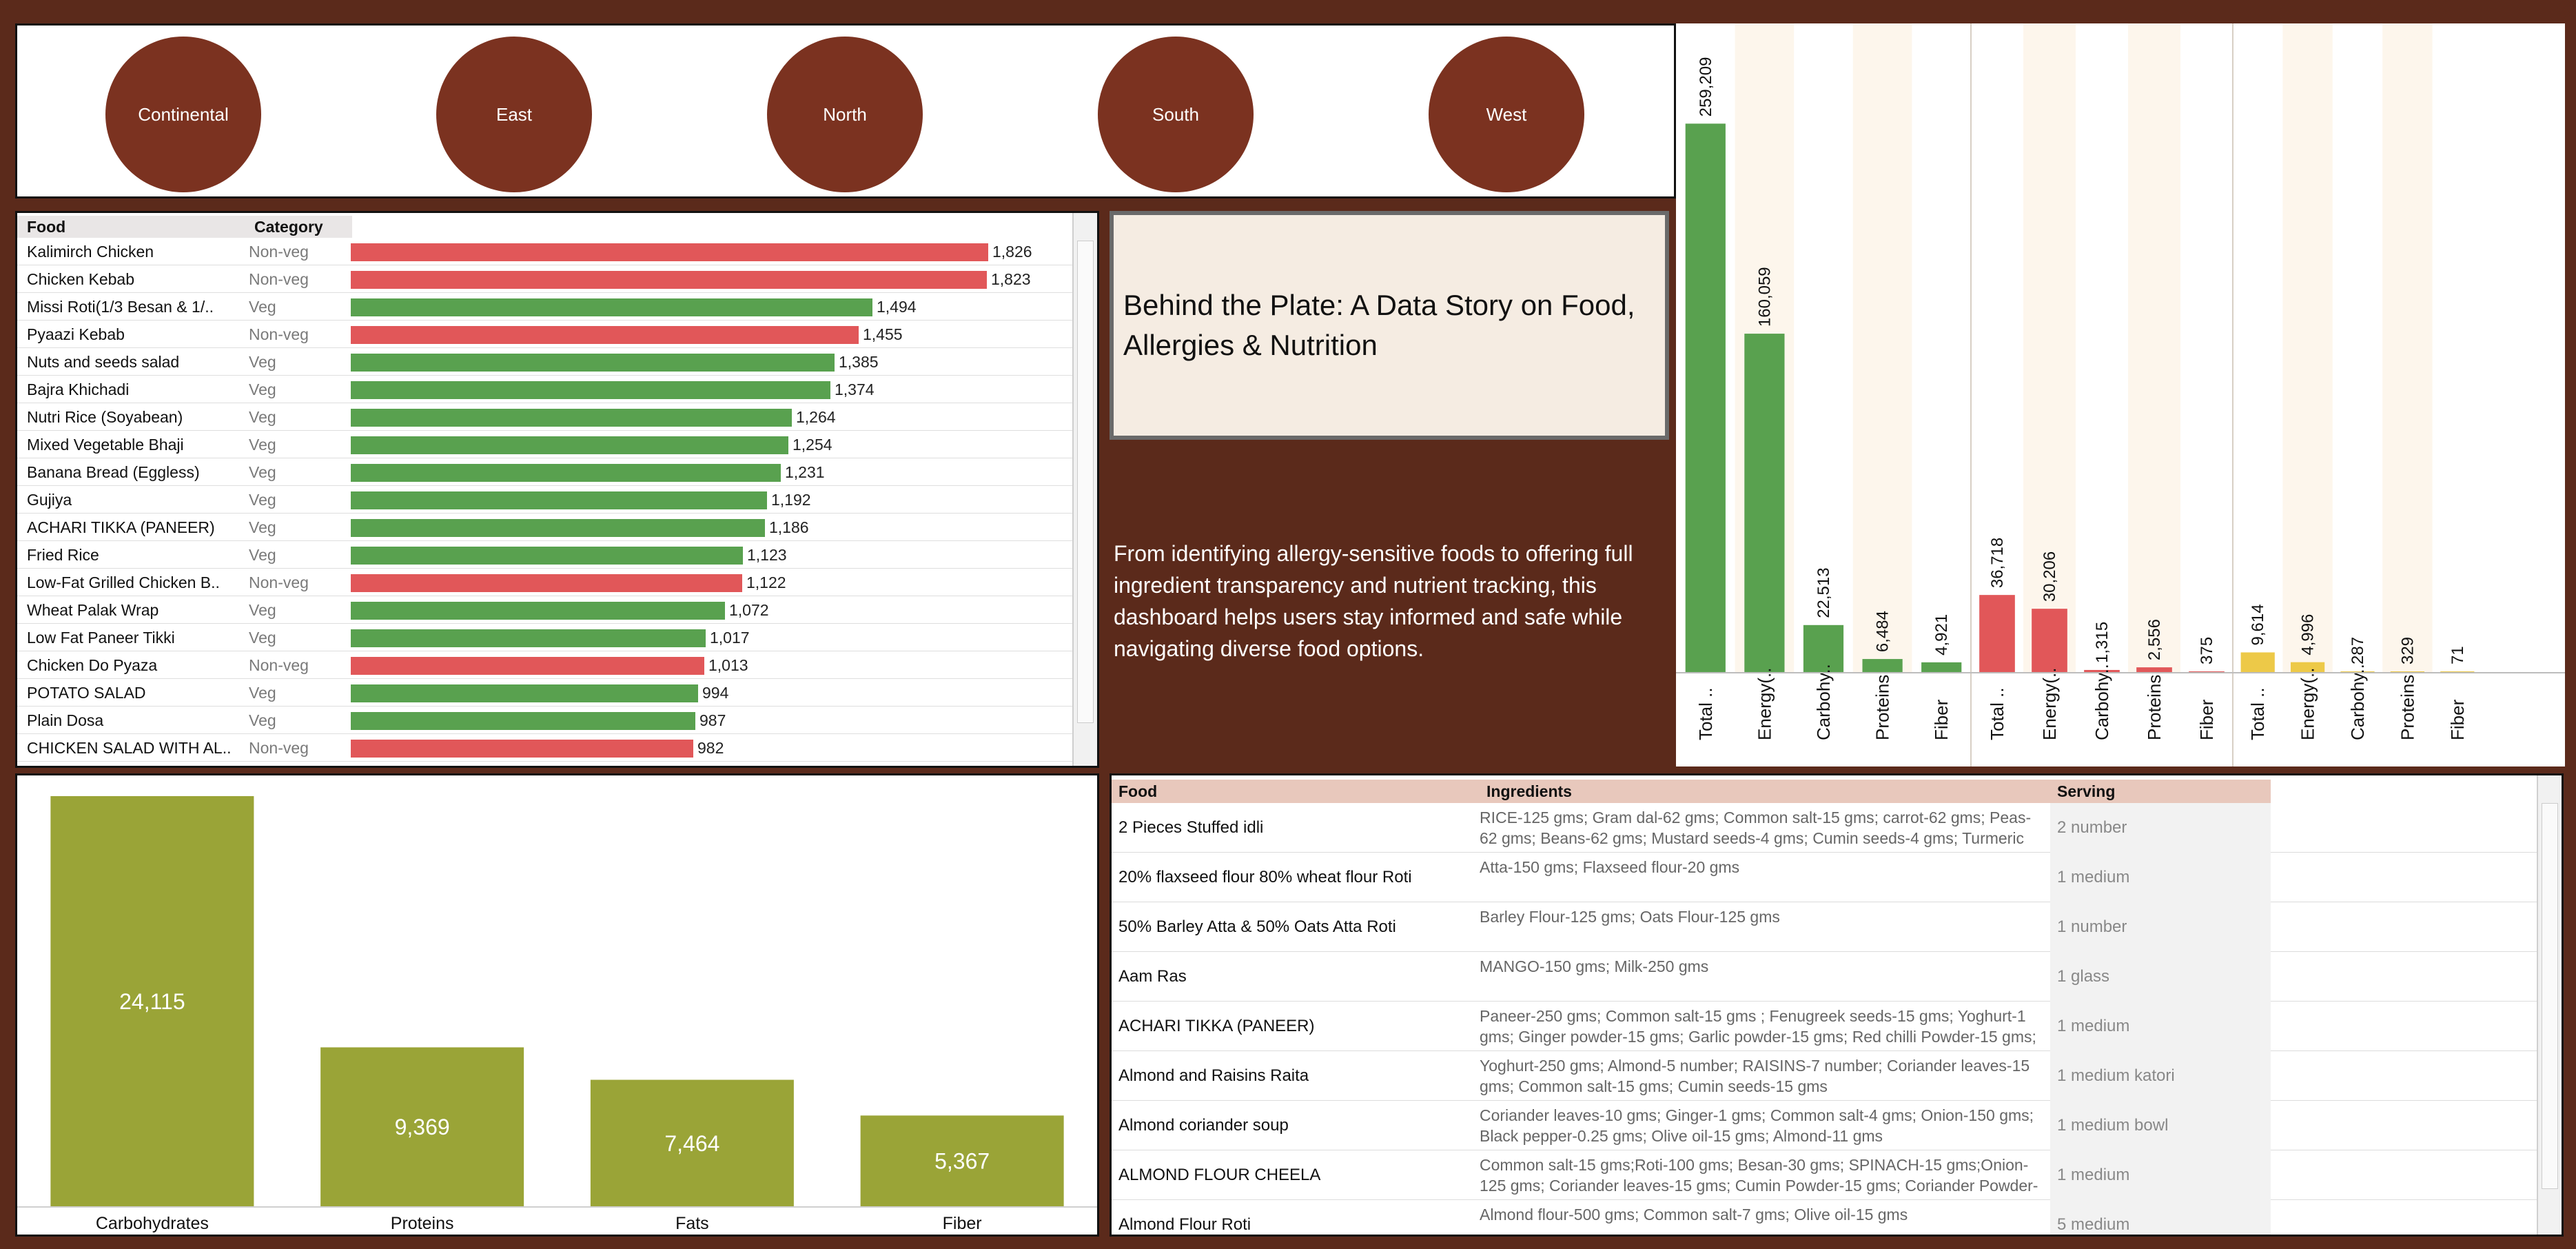 The width and height of the screenshot is (2576, 1249). I want to click on ranking-row: Pyaazi Kebab Non-veg 1,455, so click(546, 334).